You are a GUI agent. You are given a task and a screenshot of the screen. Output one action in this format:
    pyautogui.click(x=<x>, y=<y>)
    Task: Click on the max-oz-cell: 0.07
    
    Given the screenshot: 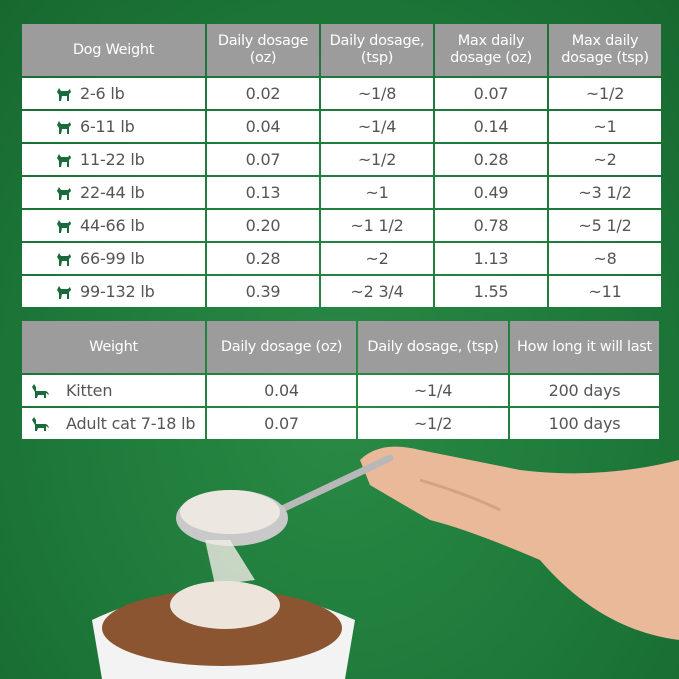 What is the action you would take?
    pyautogui.click(x=491, y=93)
    